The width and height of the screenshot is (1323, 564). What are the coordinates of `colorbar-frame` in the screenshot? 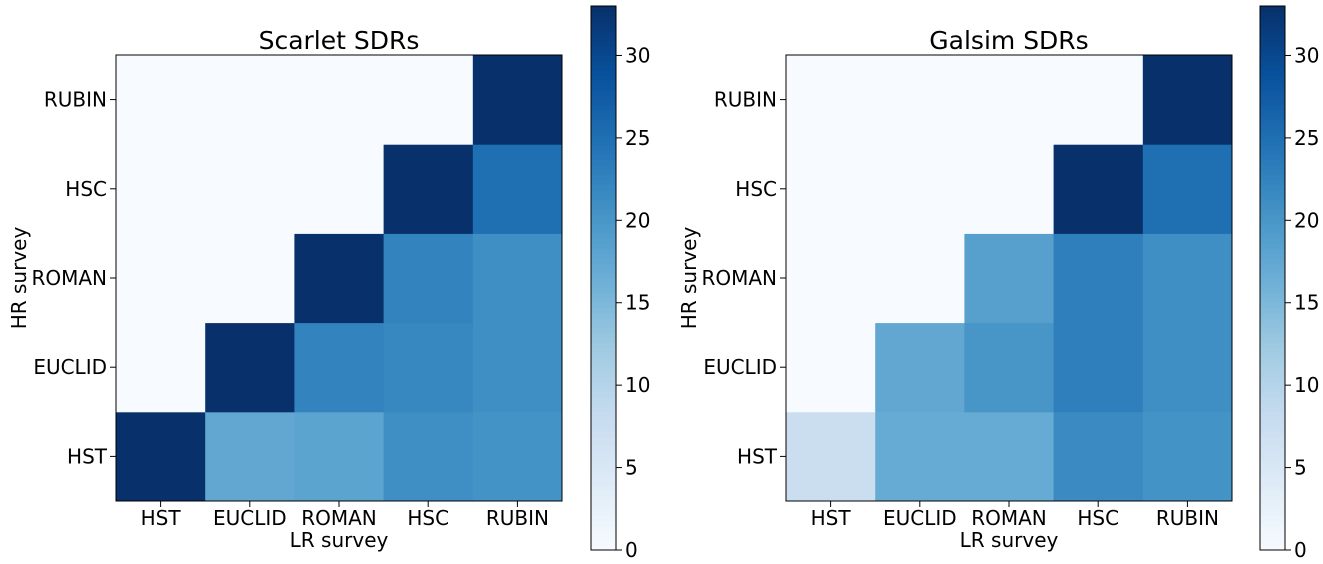 It's located at (603, 278).